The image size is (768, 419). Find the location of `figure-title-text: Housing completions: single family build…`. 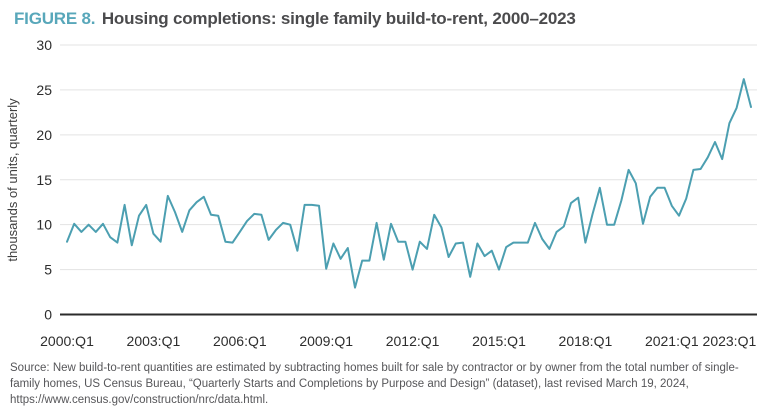

figure-title-text: Housing completions: single family build… is located at coordinates (338, 18).